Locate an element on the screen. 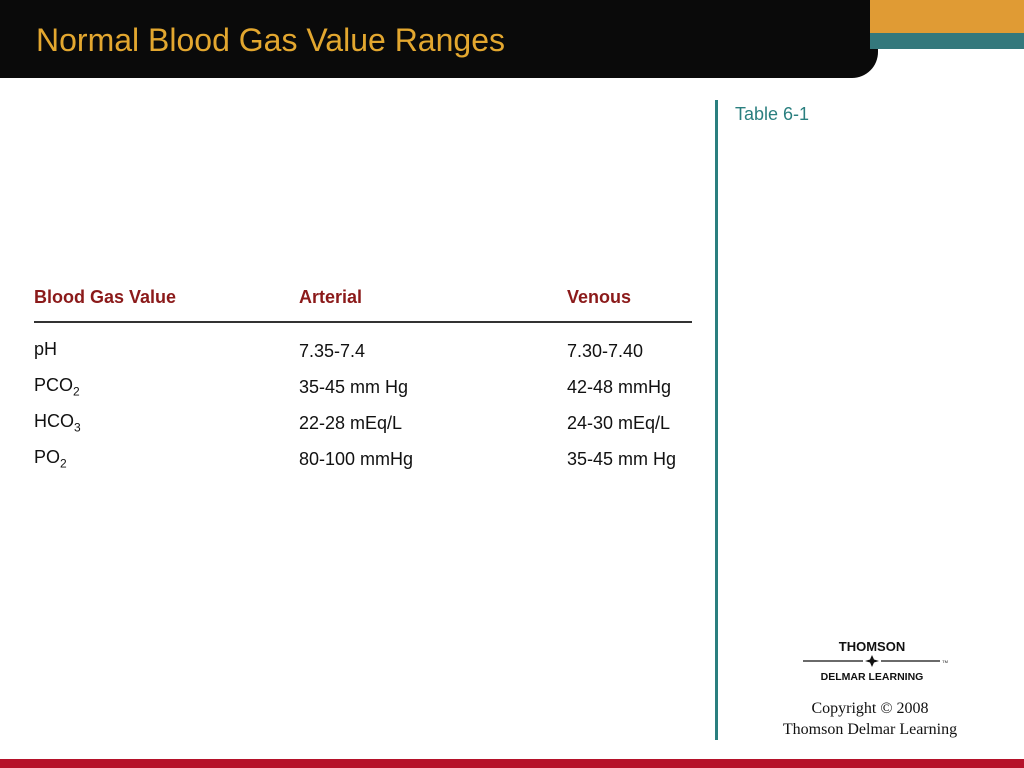 This screenshot has height=768, width=1024. row-name-pco2: PCO2 is located at coordinates (57, 387).